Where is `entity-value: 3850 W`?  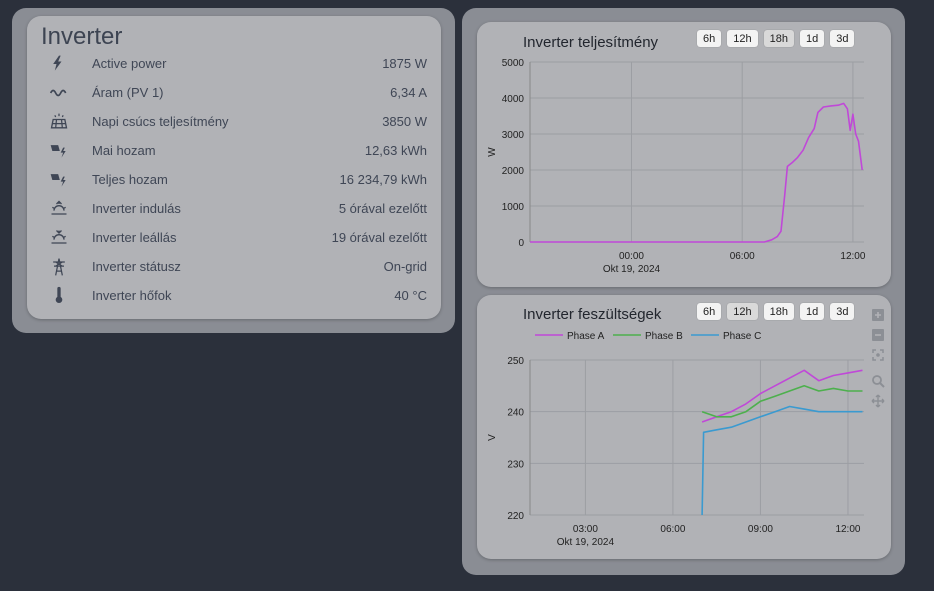 entity-value: 3850 W is located at coordinates (404, 121).